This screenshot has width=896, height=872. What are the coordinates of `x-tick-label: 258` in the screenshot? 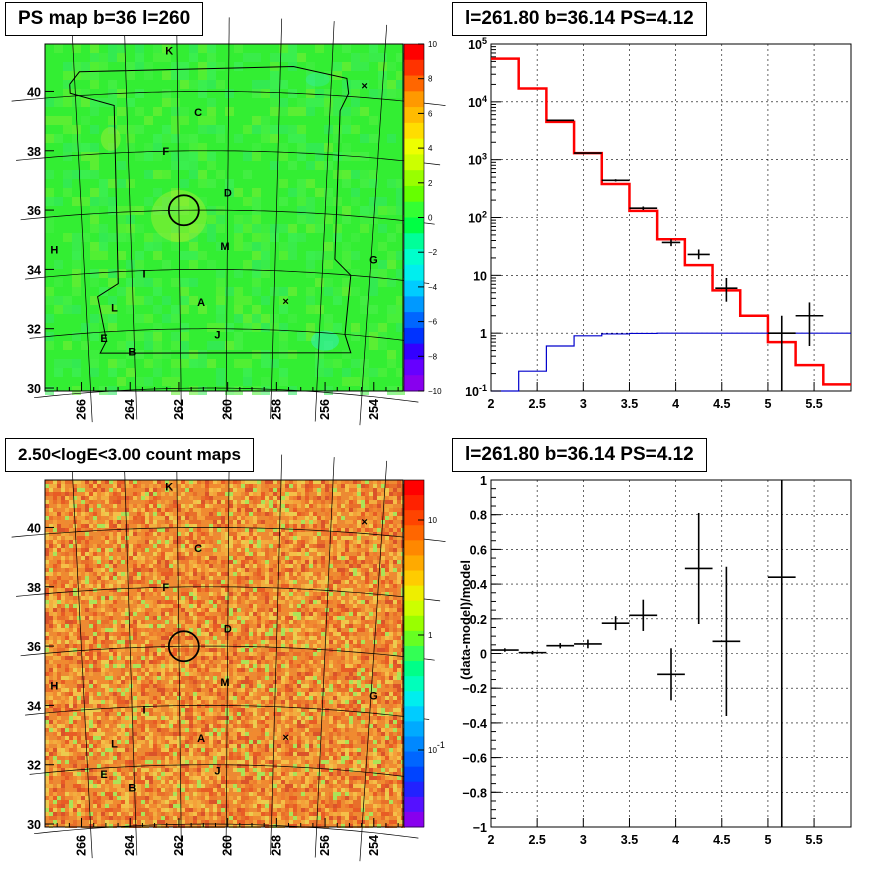 It's located at (276, 409).